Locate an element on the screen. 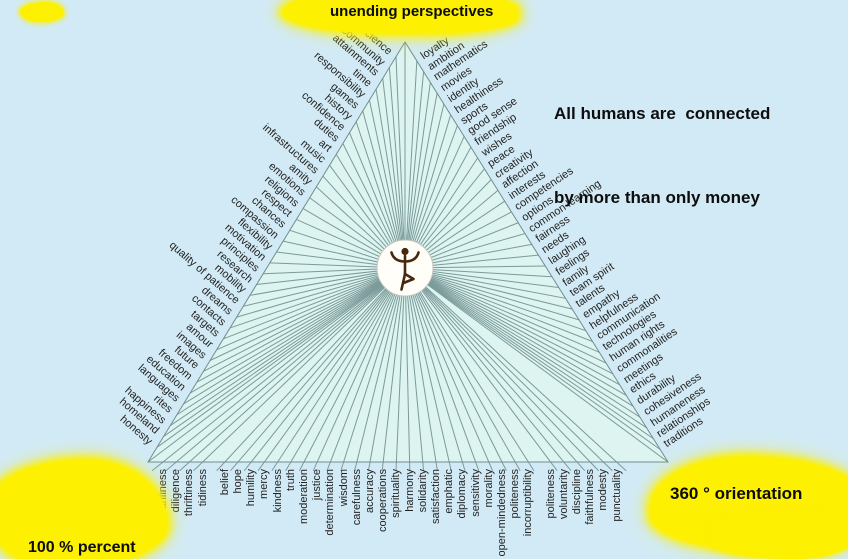  value-label: determination is located at coordinates (330, 502).